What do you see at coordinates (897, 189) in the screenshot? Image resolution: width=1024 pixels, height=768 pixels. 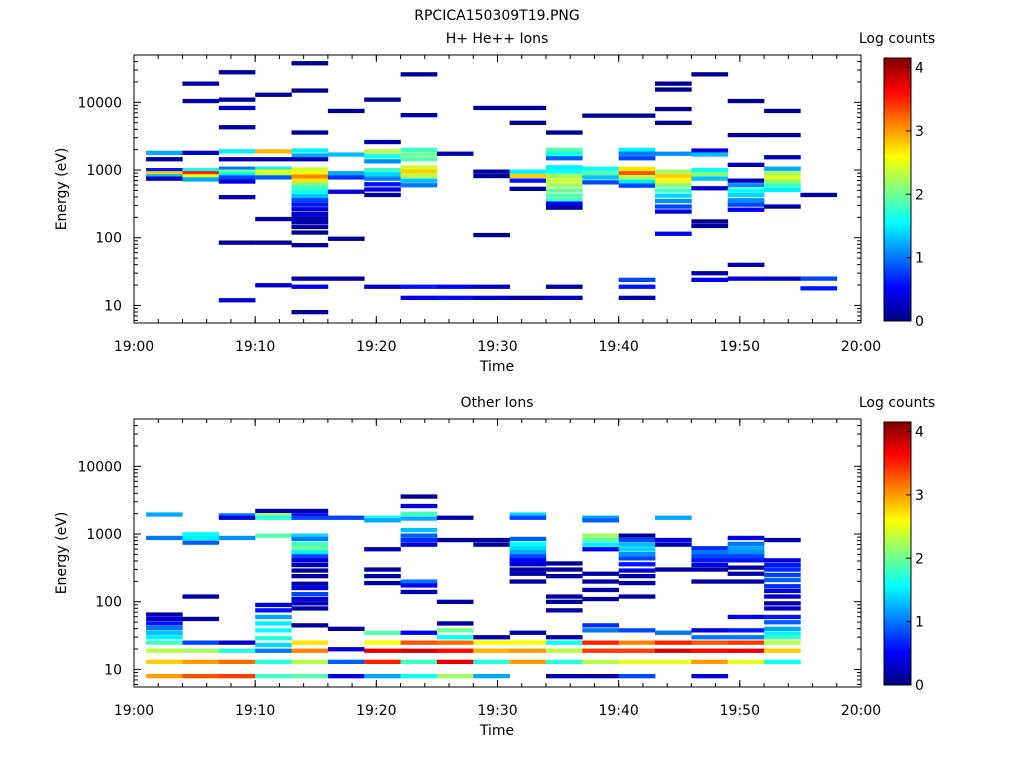 I see `colorbar` at bounding box center [897, 189].